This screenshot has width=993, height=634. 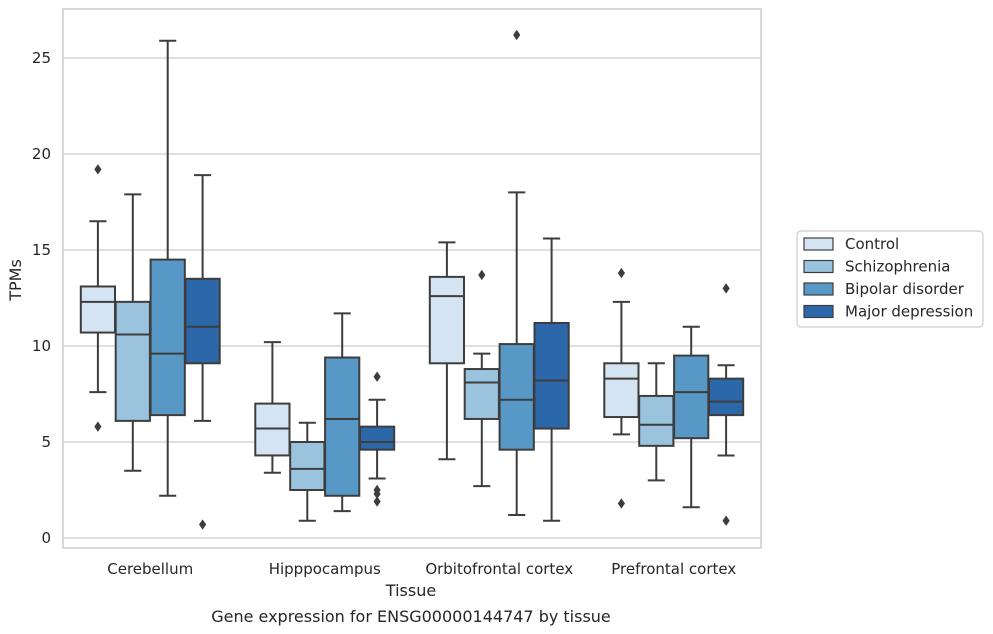 I want to click on y-tick-label: 5, so click(x=46, y=442).